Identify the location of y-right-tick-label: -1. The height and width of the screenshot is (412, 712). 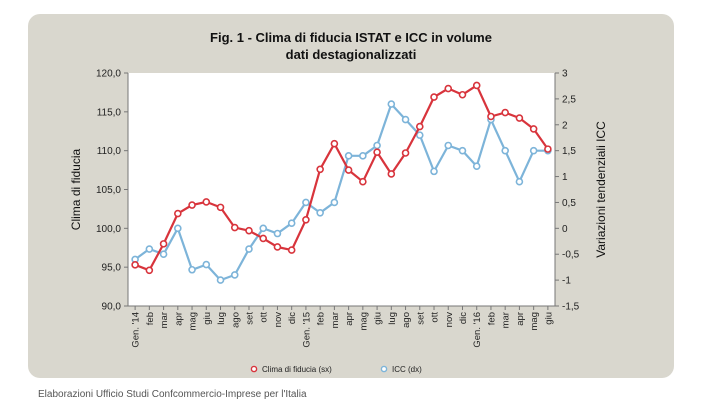
(566, 281).